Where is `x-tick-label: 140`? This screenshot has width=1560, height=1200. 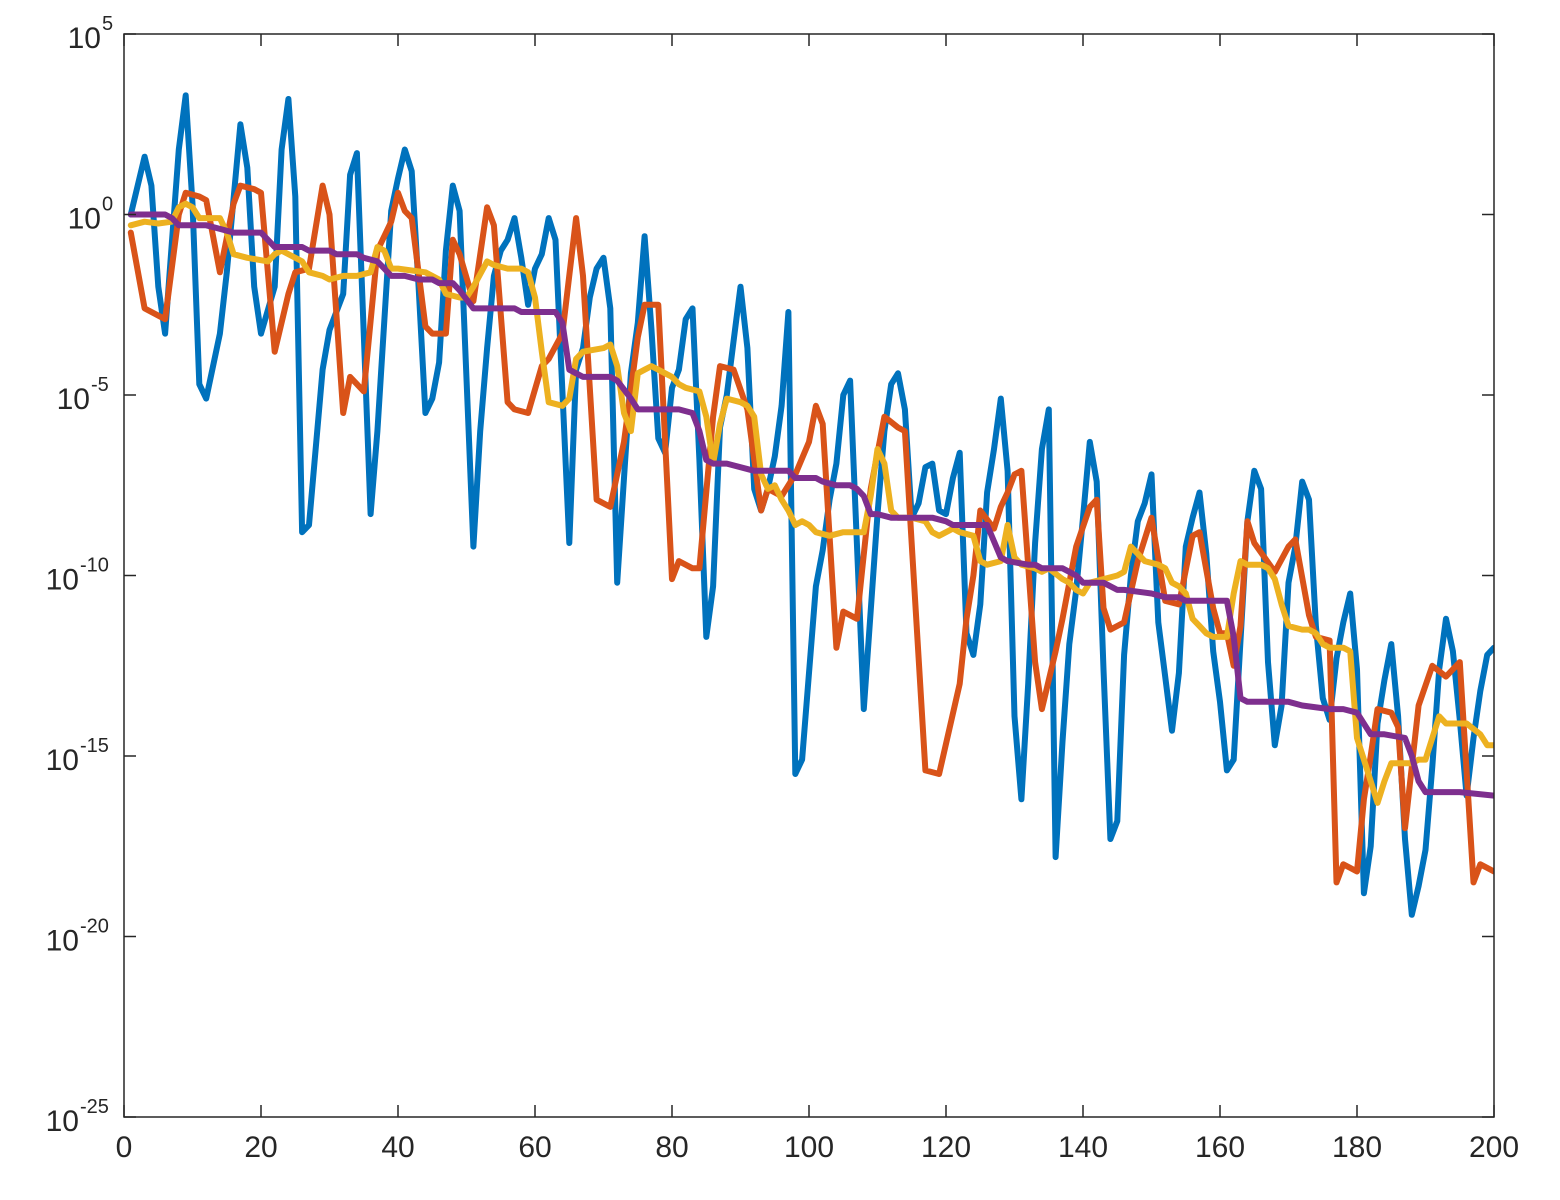 x-tick-label: 140 is located at coordinates (1083, 1147).